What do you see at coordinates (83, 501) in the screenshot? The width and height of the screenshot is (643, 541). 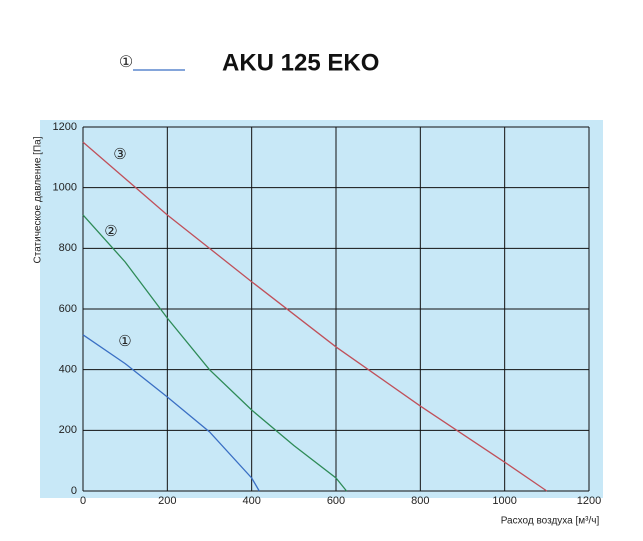 I see `x-tick-label: 0` at bounding box center [83, 501].